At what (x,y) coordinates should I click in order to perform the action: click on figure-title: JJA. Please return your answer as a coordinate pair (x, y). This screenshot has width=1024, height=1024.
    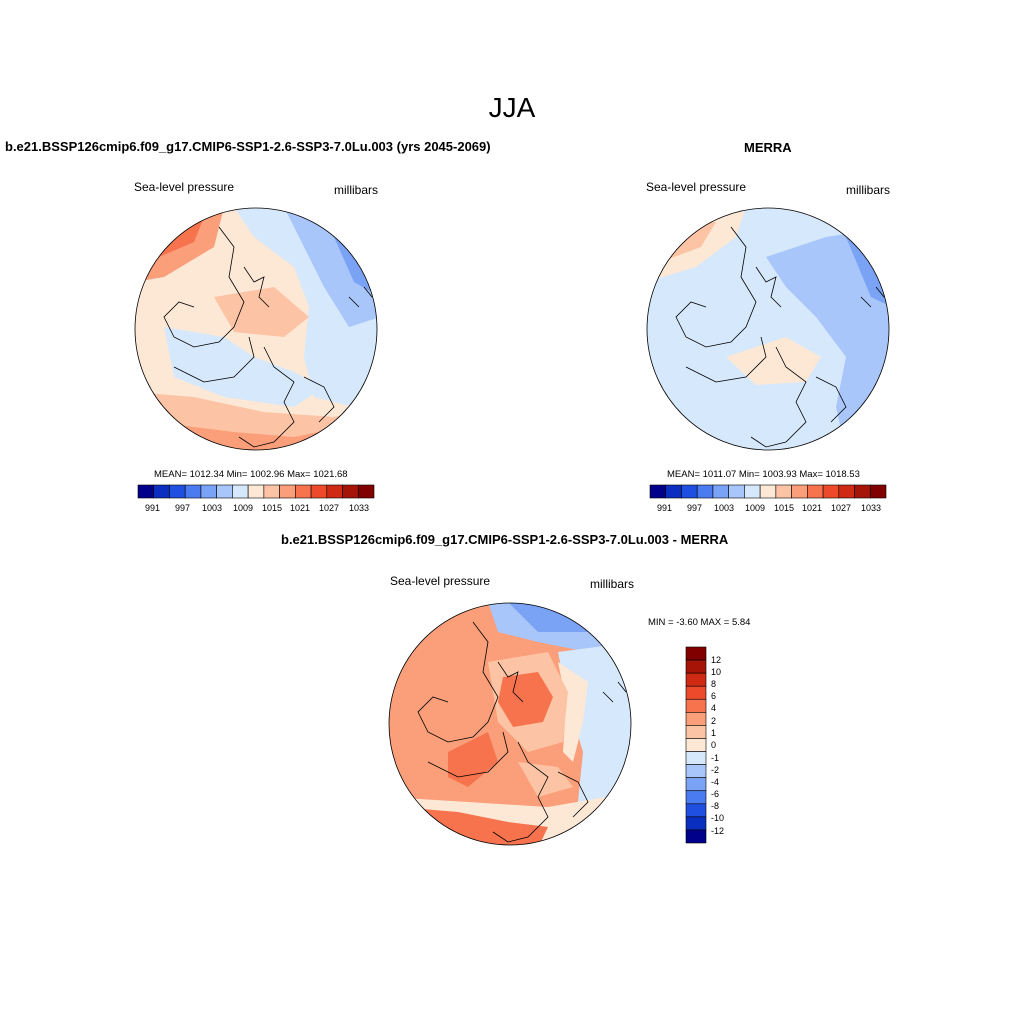
    Looking at the image, I should click on (512, 107).